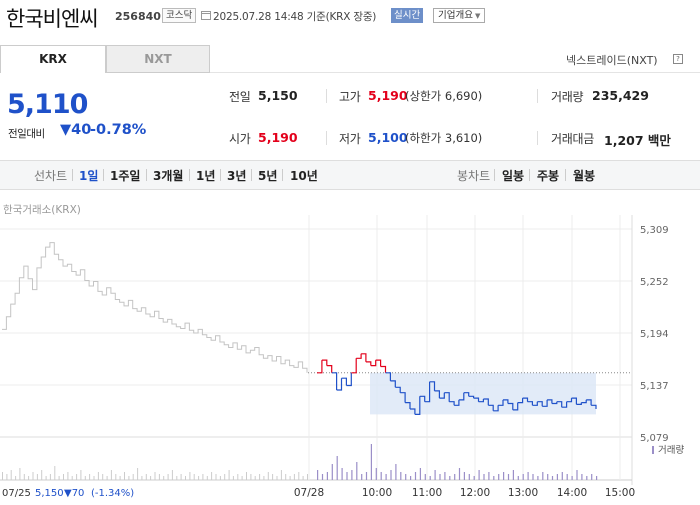 This screenshot has width=700, height=505. What do you see at coordinates (168, 176) in the screenshot?
I see `period-3m: 3개월` at bounding box center [168, 176].